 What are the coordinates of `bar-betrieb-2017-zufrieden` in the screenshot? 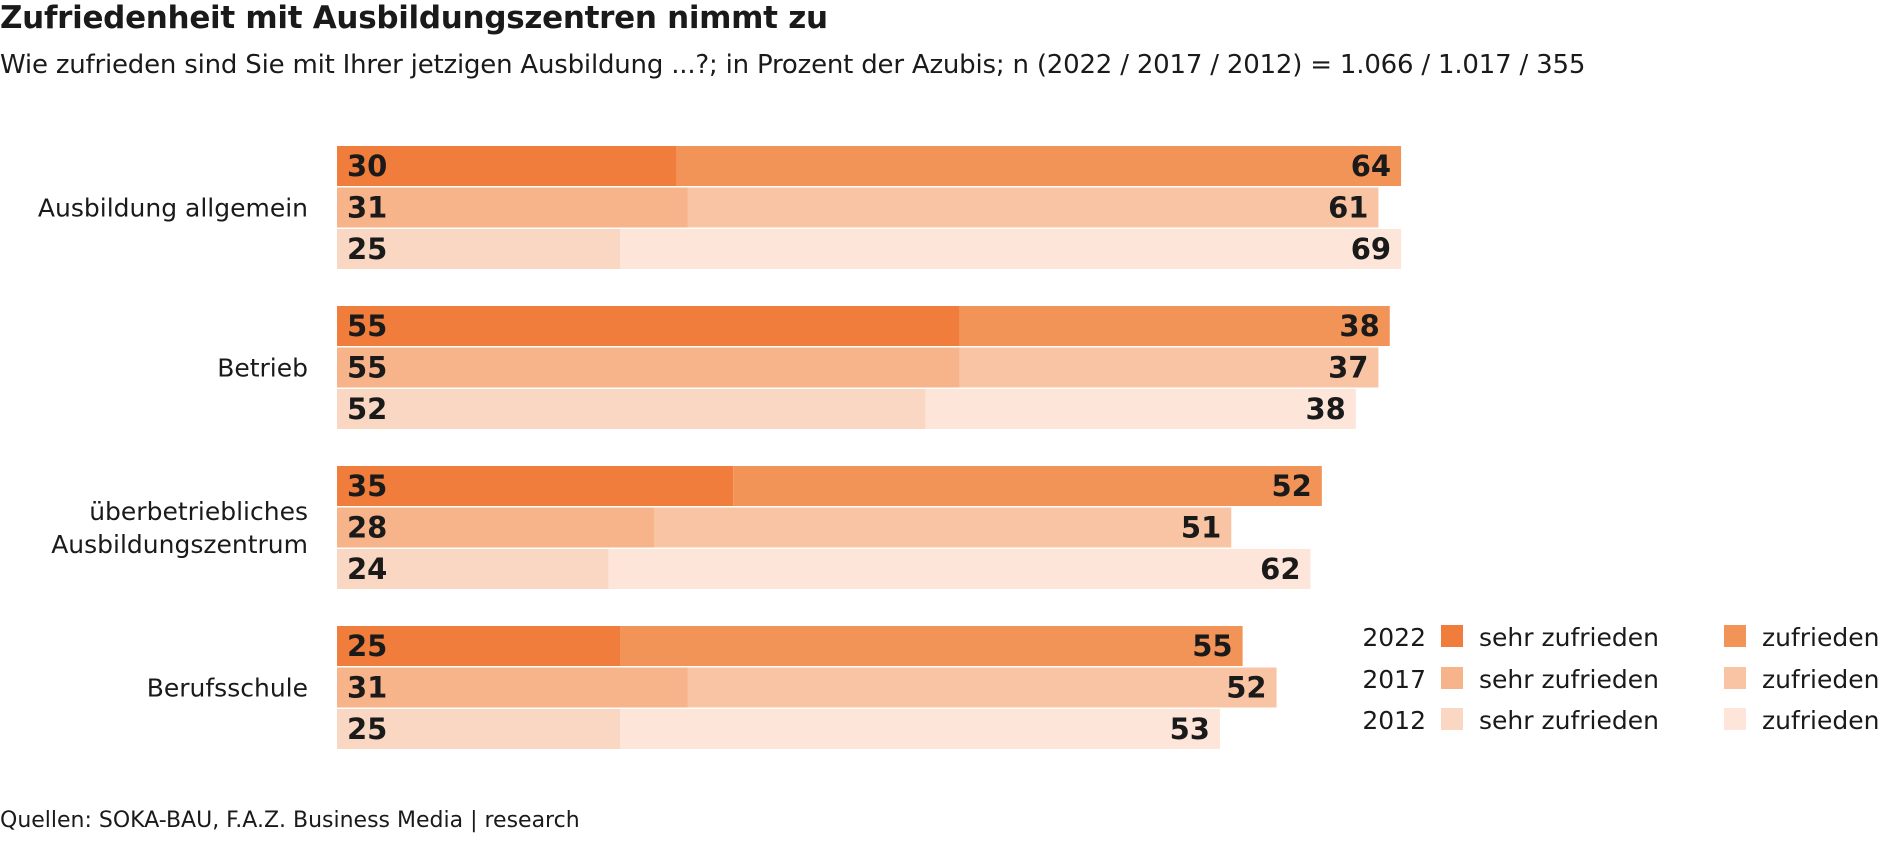 It's located at (1169, 367).